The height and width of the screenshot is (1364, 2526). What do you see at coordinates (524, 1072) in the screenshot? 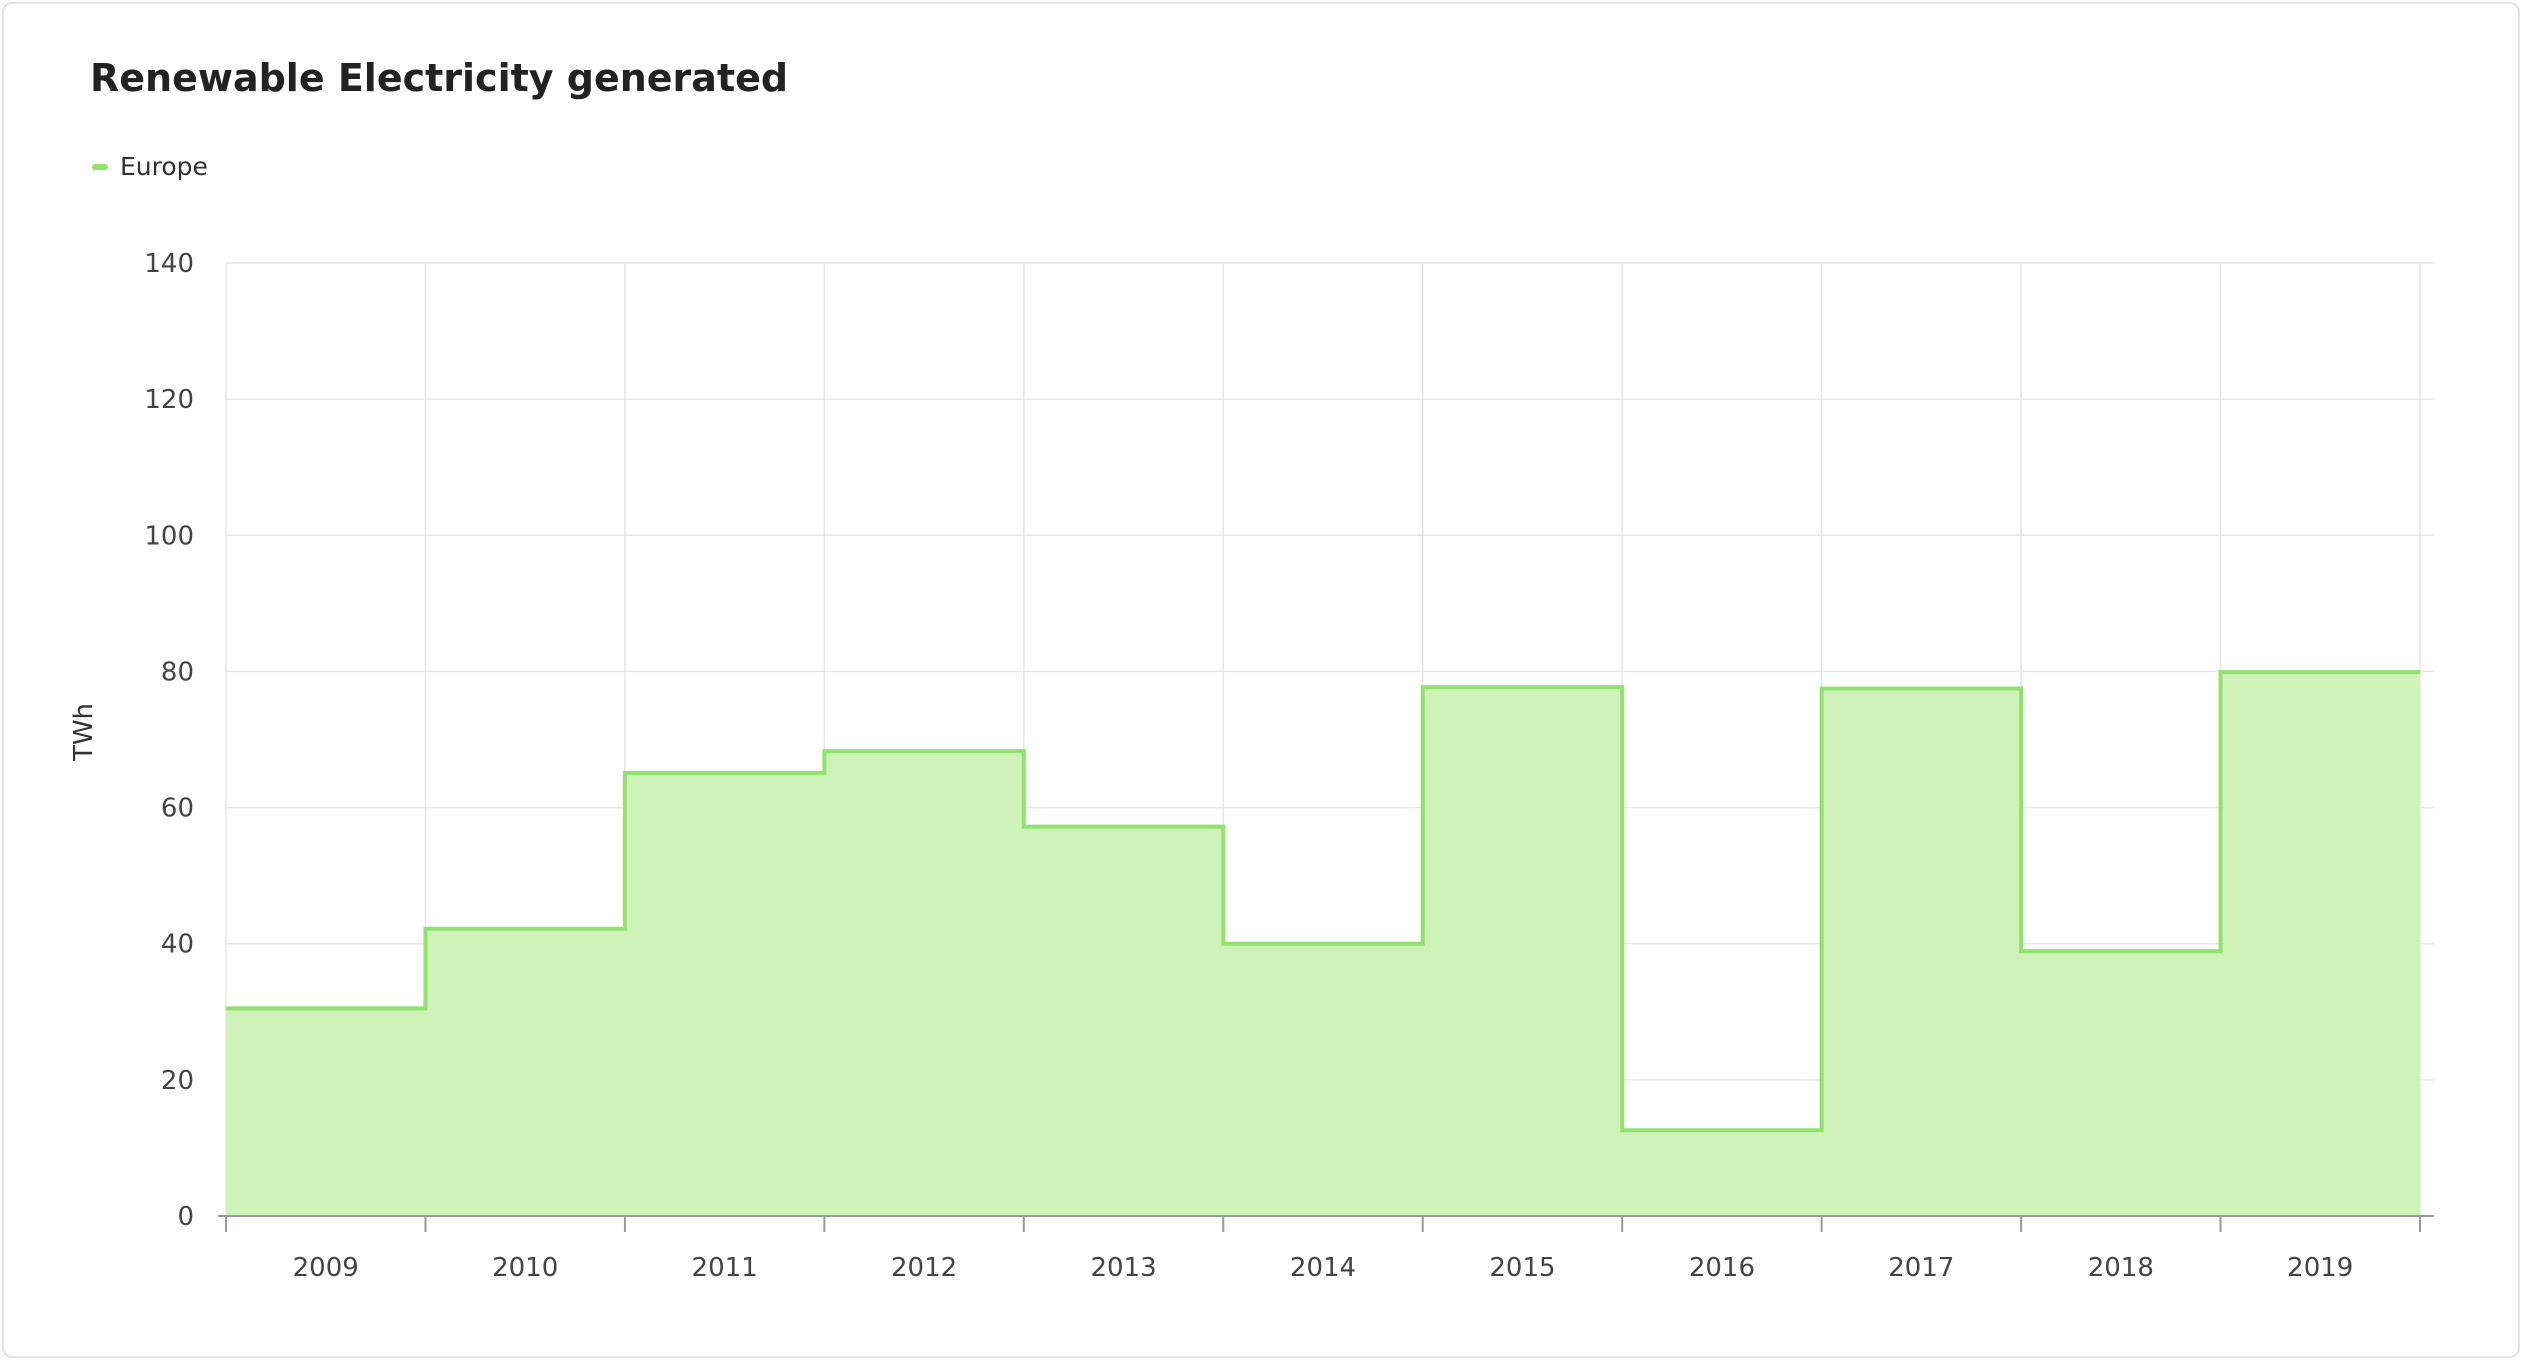
I see `step-2010` at bounding box center [524, 1072].